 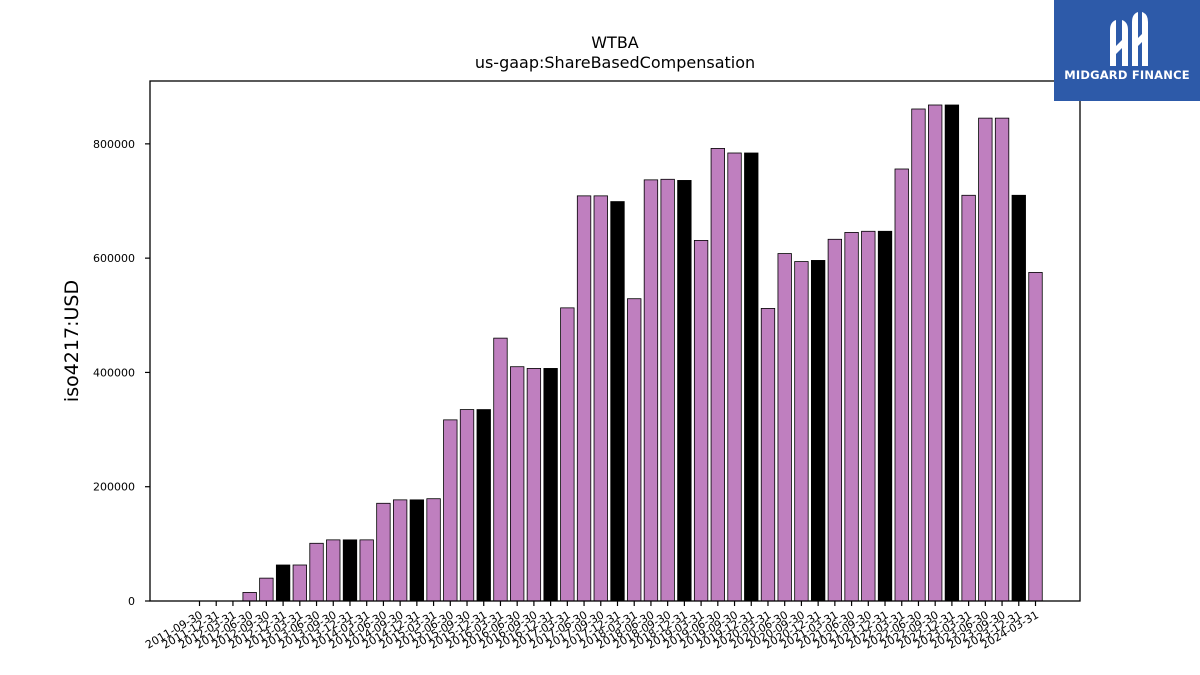 What do you see at coordinates (1127, 75) in the screenshot?
I see `logo-text: MIDGARD FINANCE` at bounding box center [1127, 75].